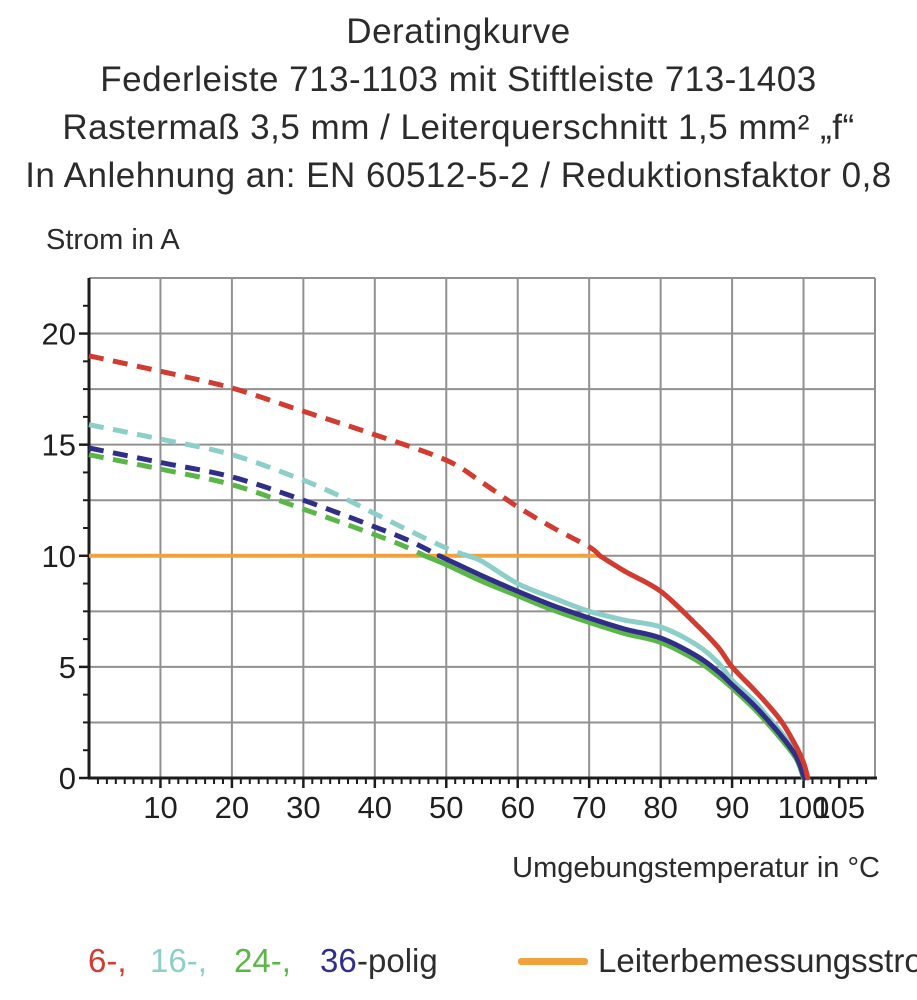 The image size is (917, 1000). I want to click on y-tick-label-10: 10, so click(59, 556).